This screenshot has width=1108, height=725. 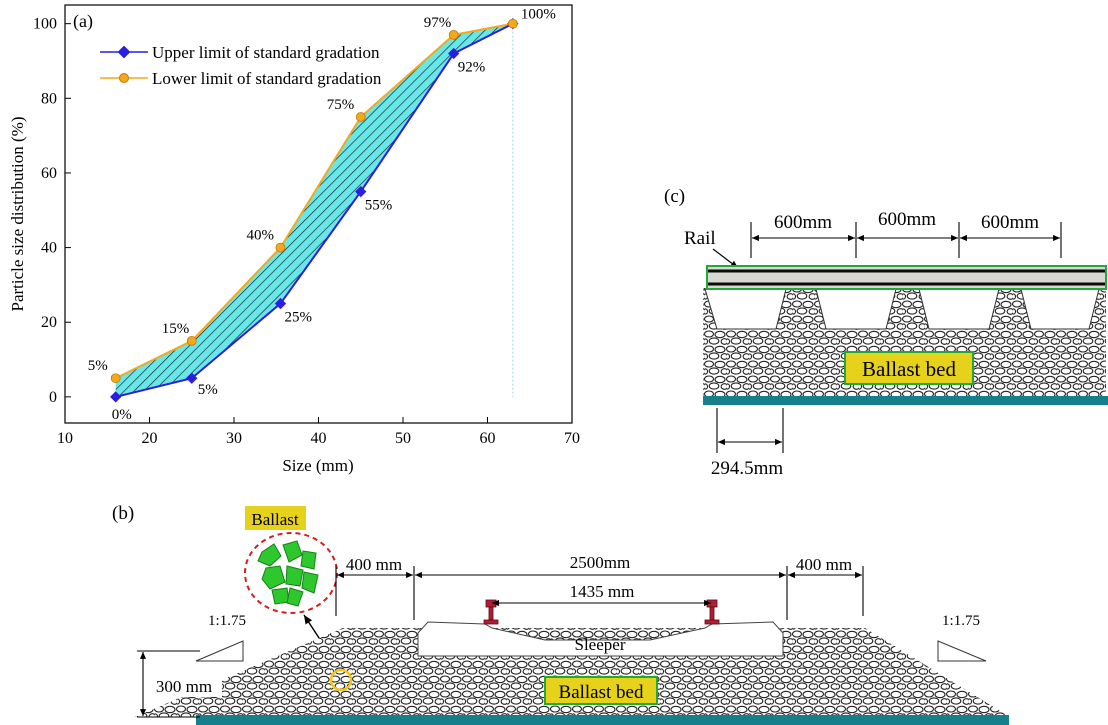 I want to click on dim-center-label: 2500mm, so click(x=600, y=562).